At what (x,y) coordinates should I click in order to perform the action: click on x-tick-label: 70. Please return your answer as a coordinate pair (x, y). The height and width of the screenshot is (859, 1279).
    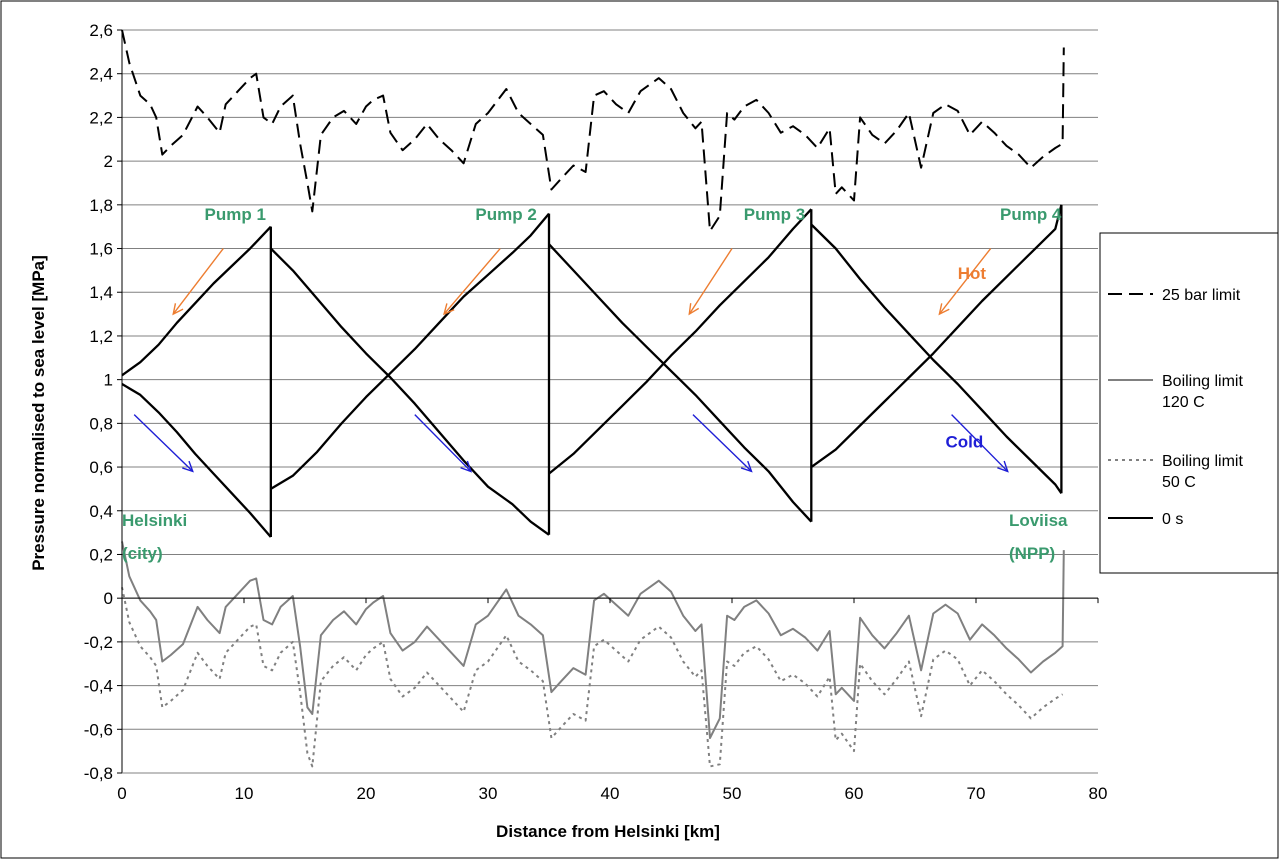
    Looking at the image, I should click on (976, 793).